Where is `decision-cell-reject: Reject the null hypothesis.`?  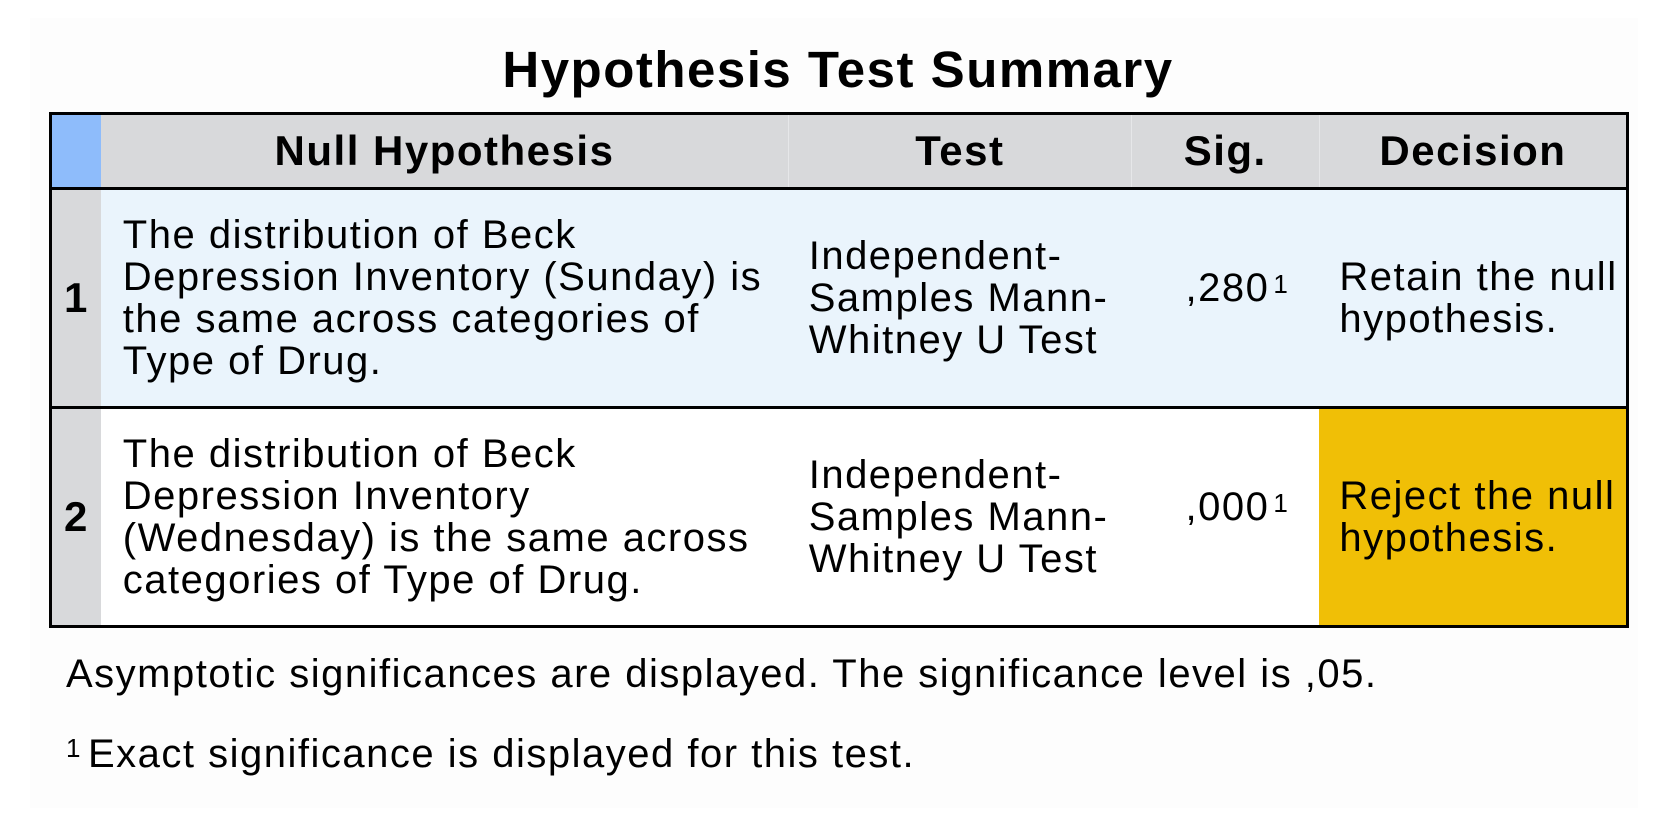
decision-cell-reject: Reject the null hypothesis. is located at coordinates (1473, 517).